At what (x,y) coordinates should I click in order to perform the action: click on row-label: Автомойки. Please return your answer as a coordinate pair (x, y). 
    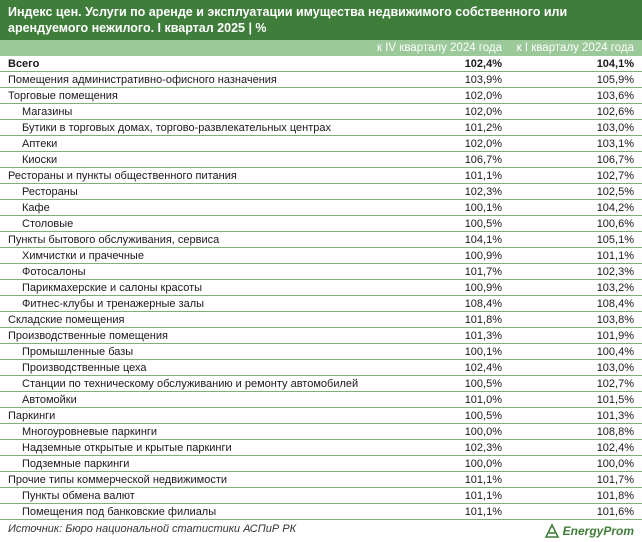
    Looking at the image, I should click on (49, 400).